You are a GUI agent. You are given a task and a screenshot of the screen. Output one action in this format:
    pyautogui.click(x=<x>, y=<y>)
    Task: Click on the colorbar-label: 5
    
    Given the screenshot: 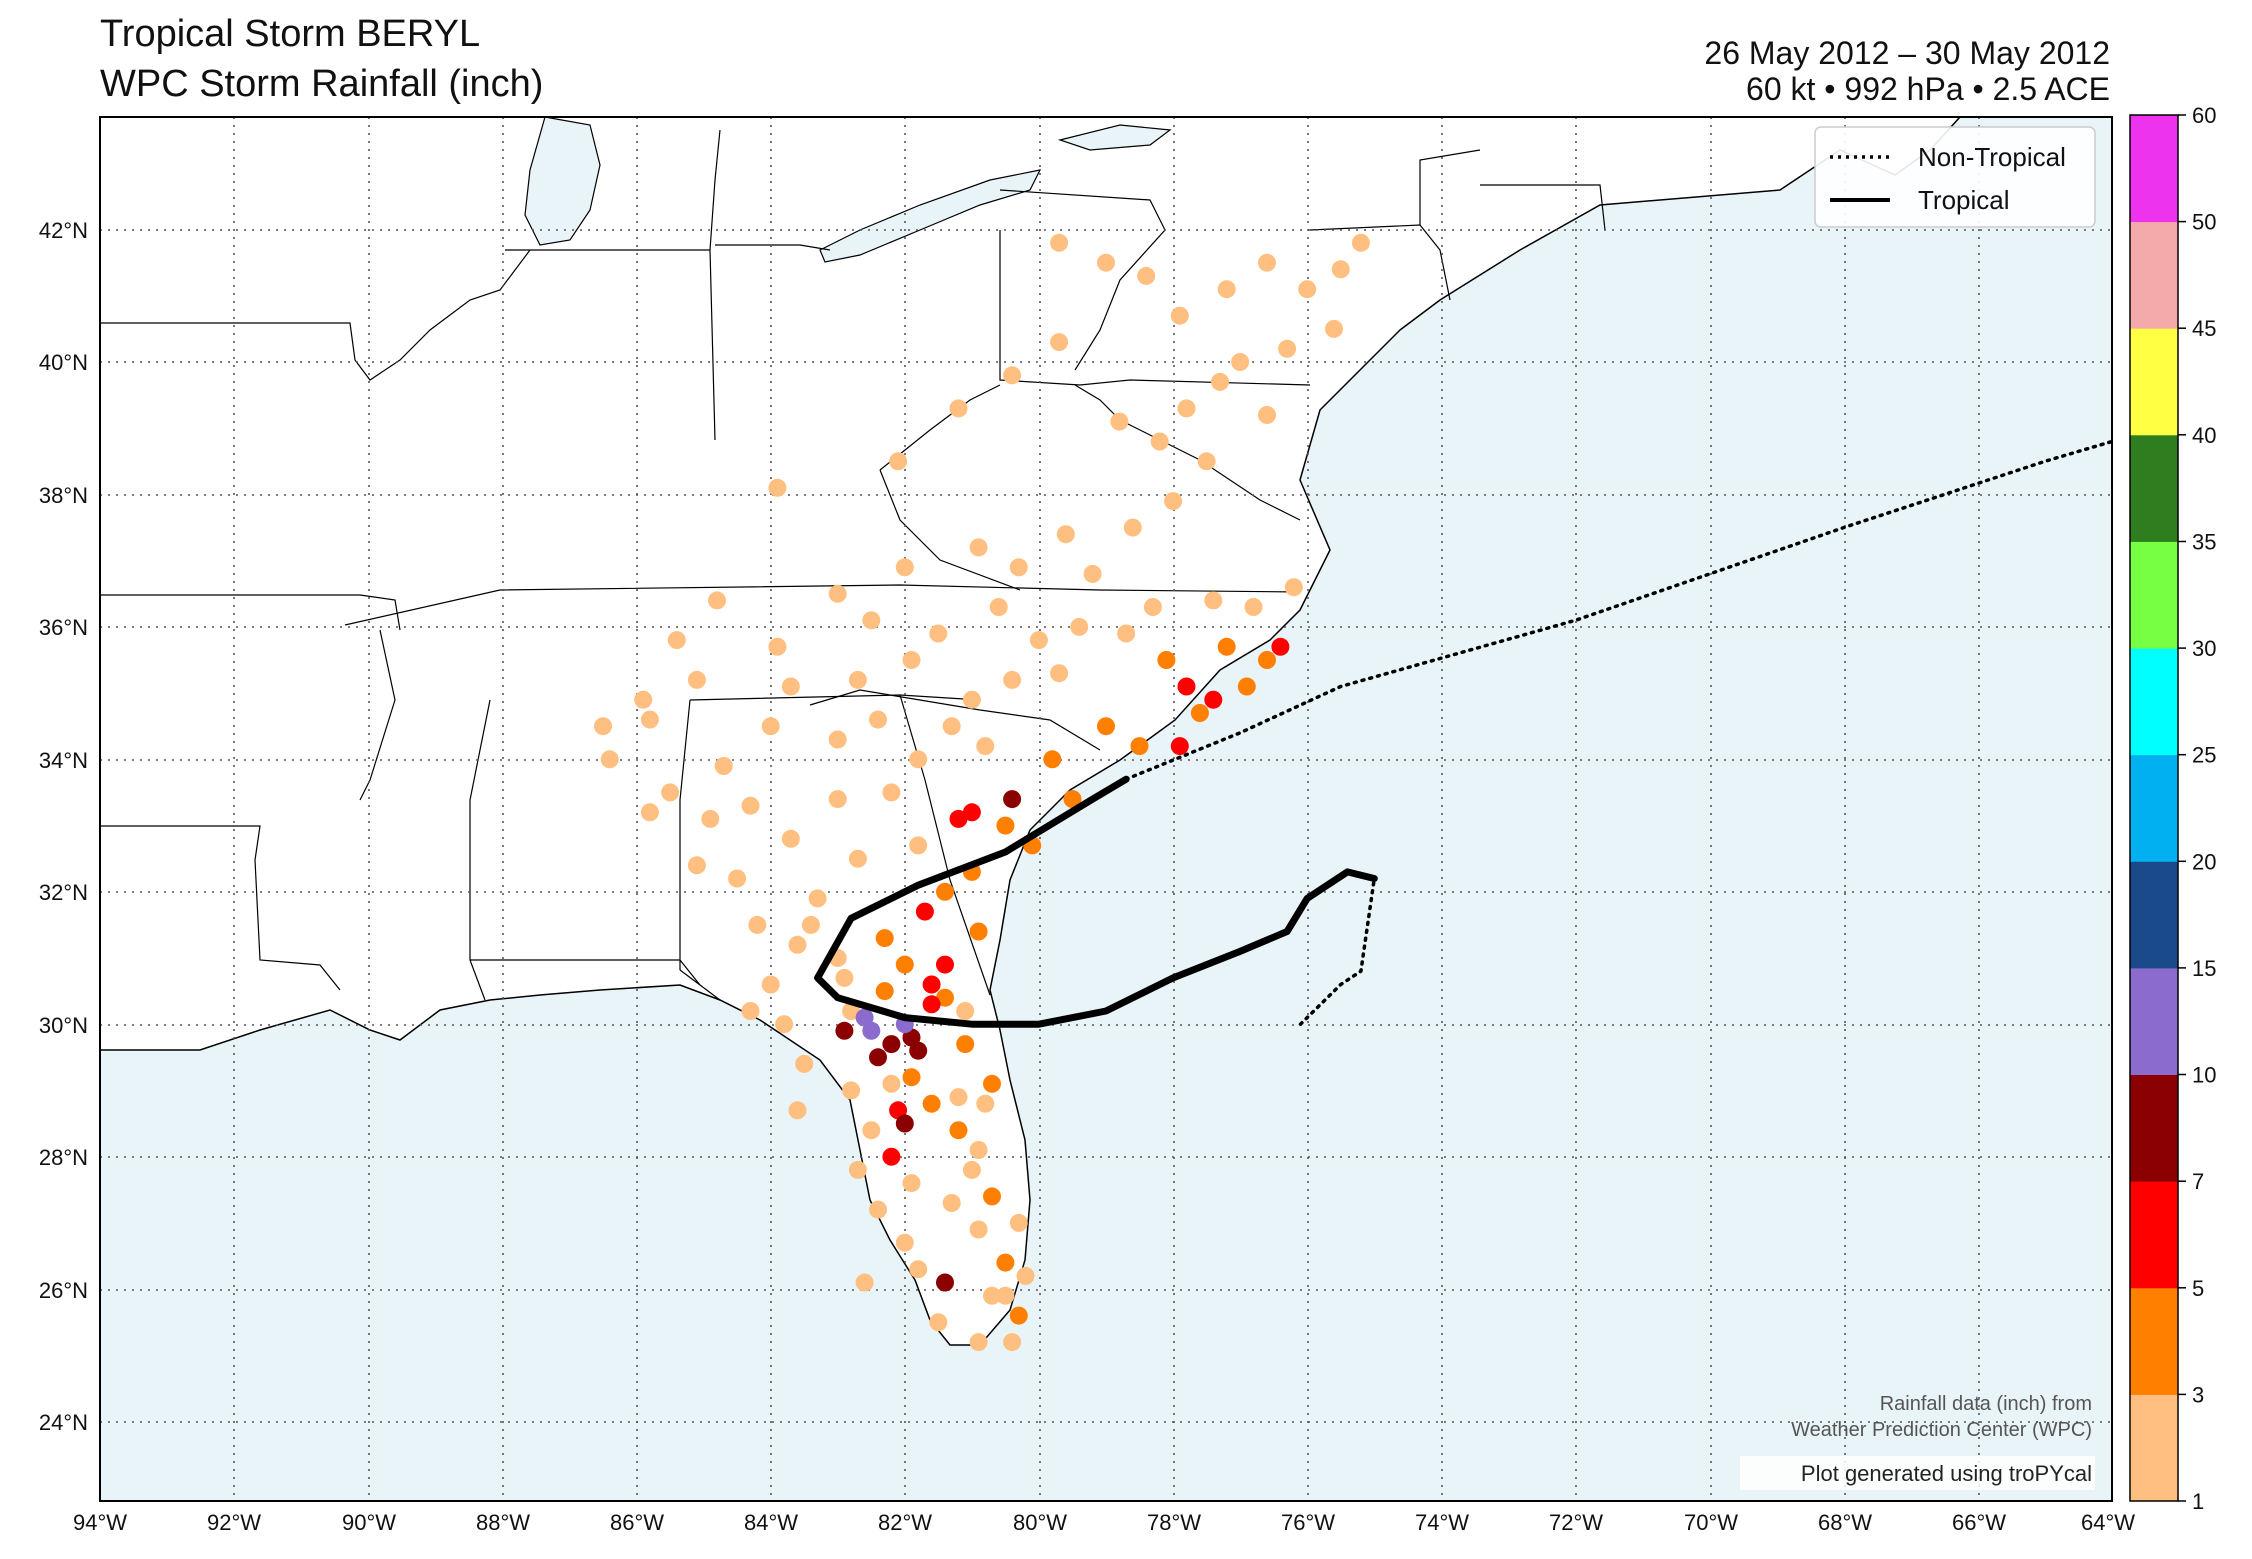 What is the action you would take?
    pyautogui.click(x=2198, y=1288)
    